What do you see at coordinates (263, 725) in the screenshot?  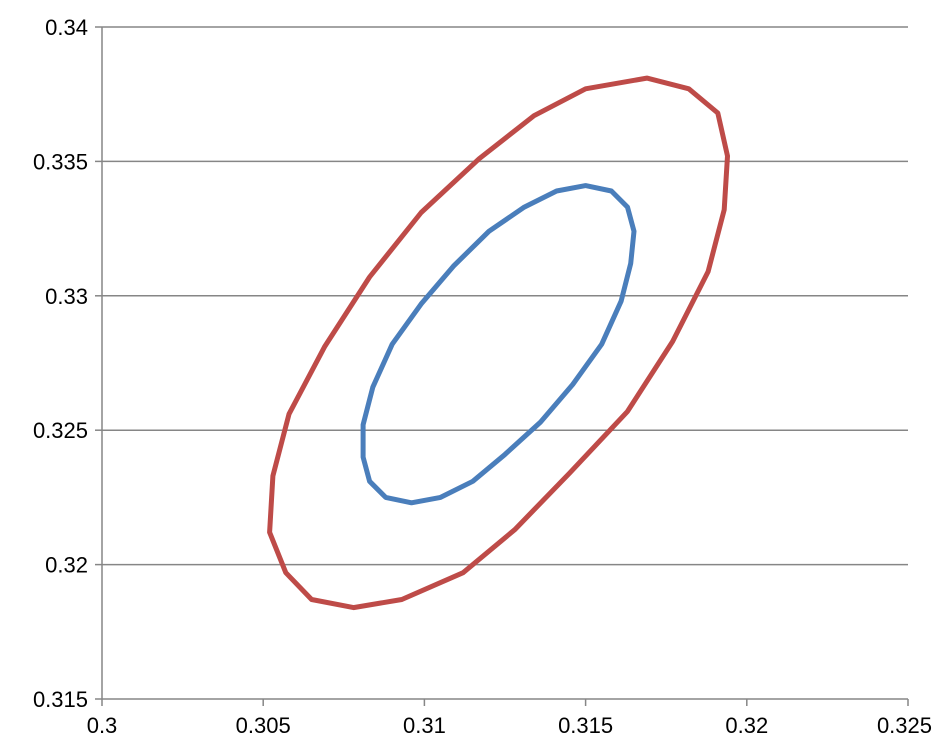 I see `x-tick-label: 0.305` at bounding box center [263, 725].